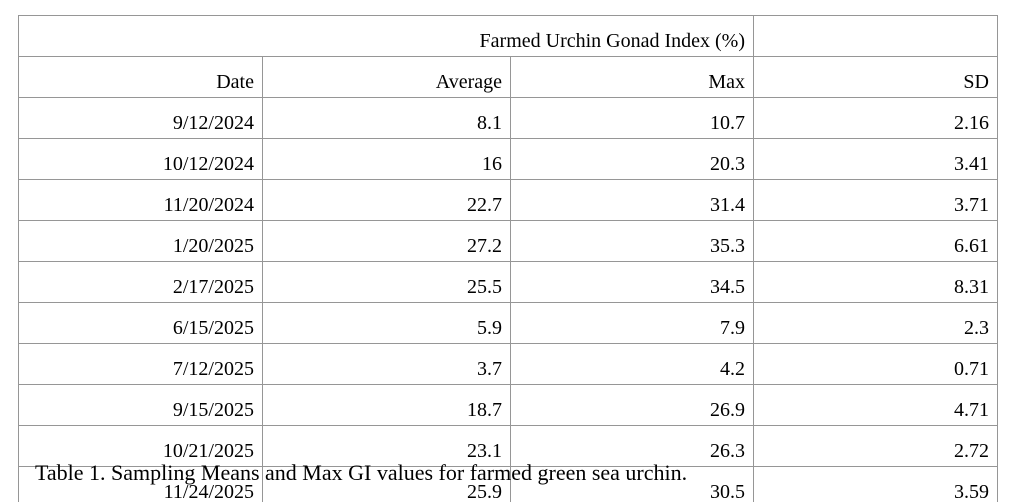 The height and width of the screenshot is (502, 1014). What do you see at coordinates (632, 241) in the screenshot?
I see `cell-max: 35.3` at bounding box center [632, 241].